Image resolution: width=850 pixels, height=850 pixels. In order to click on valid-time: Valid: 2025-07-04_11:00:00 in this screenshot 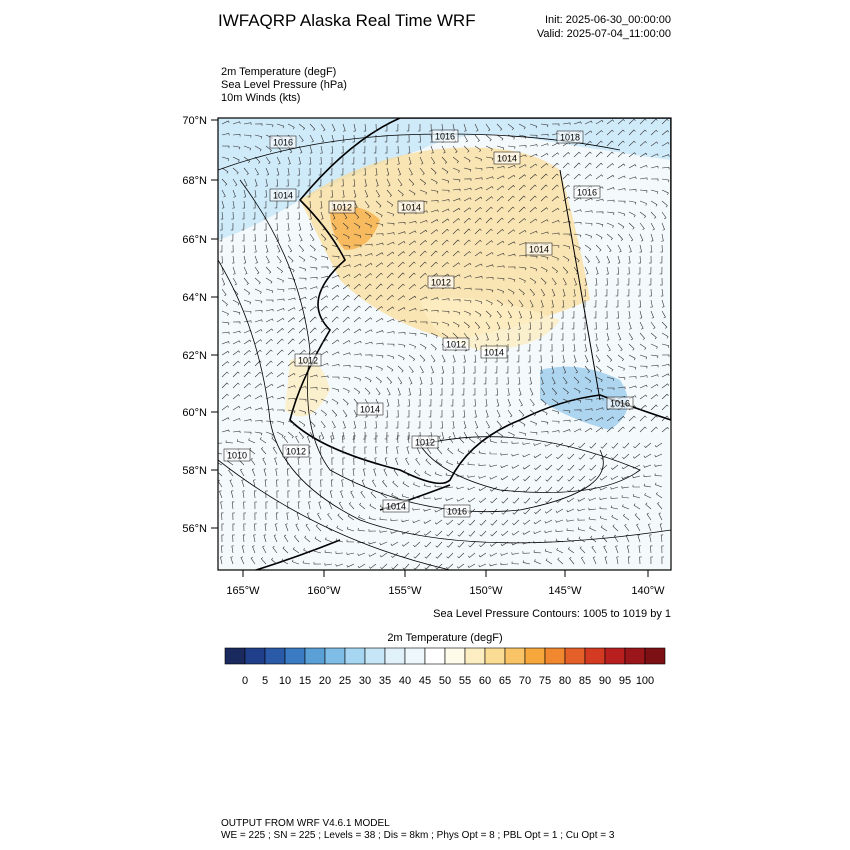, I will do `click(604, 34)`.